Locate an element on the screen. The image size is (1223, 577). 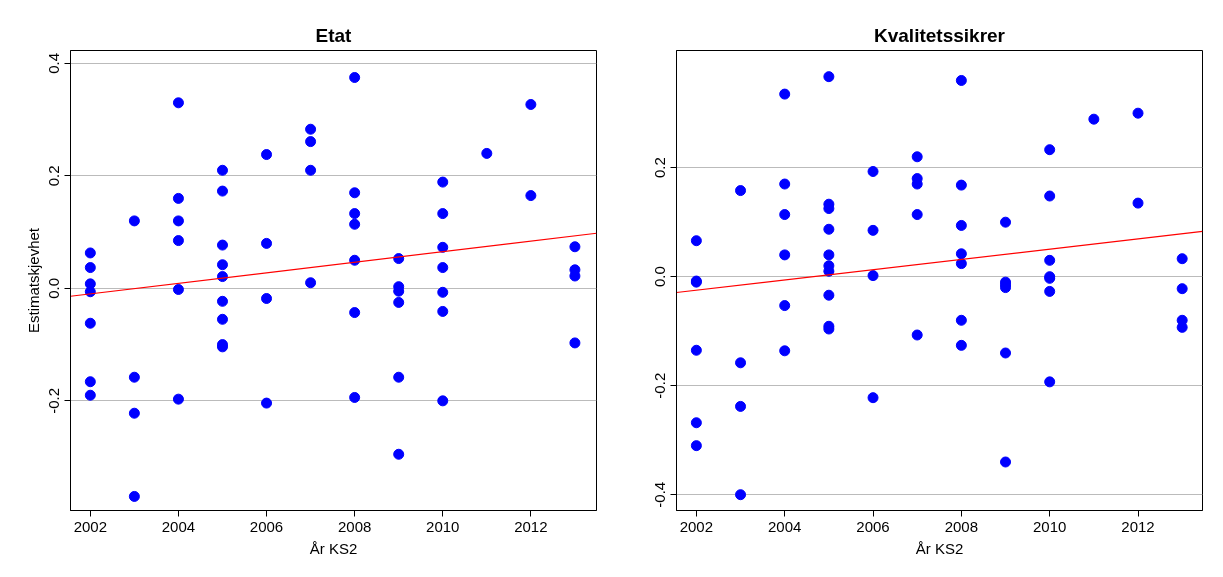
y-tick-label: 0.4 is located at coordinates (54, 63).